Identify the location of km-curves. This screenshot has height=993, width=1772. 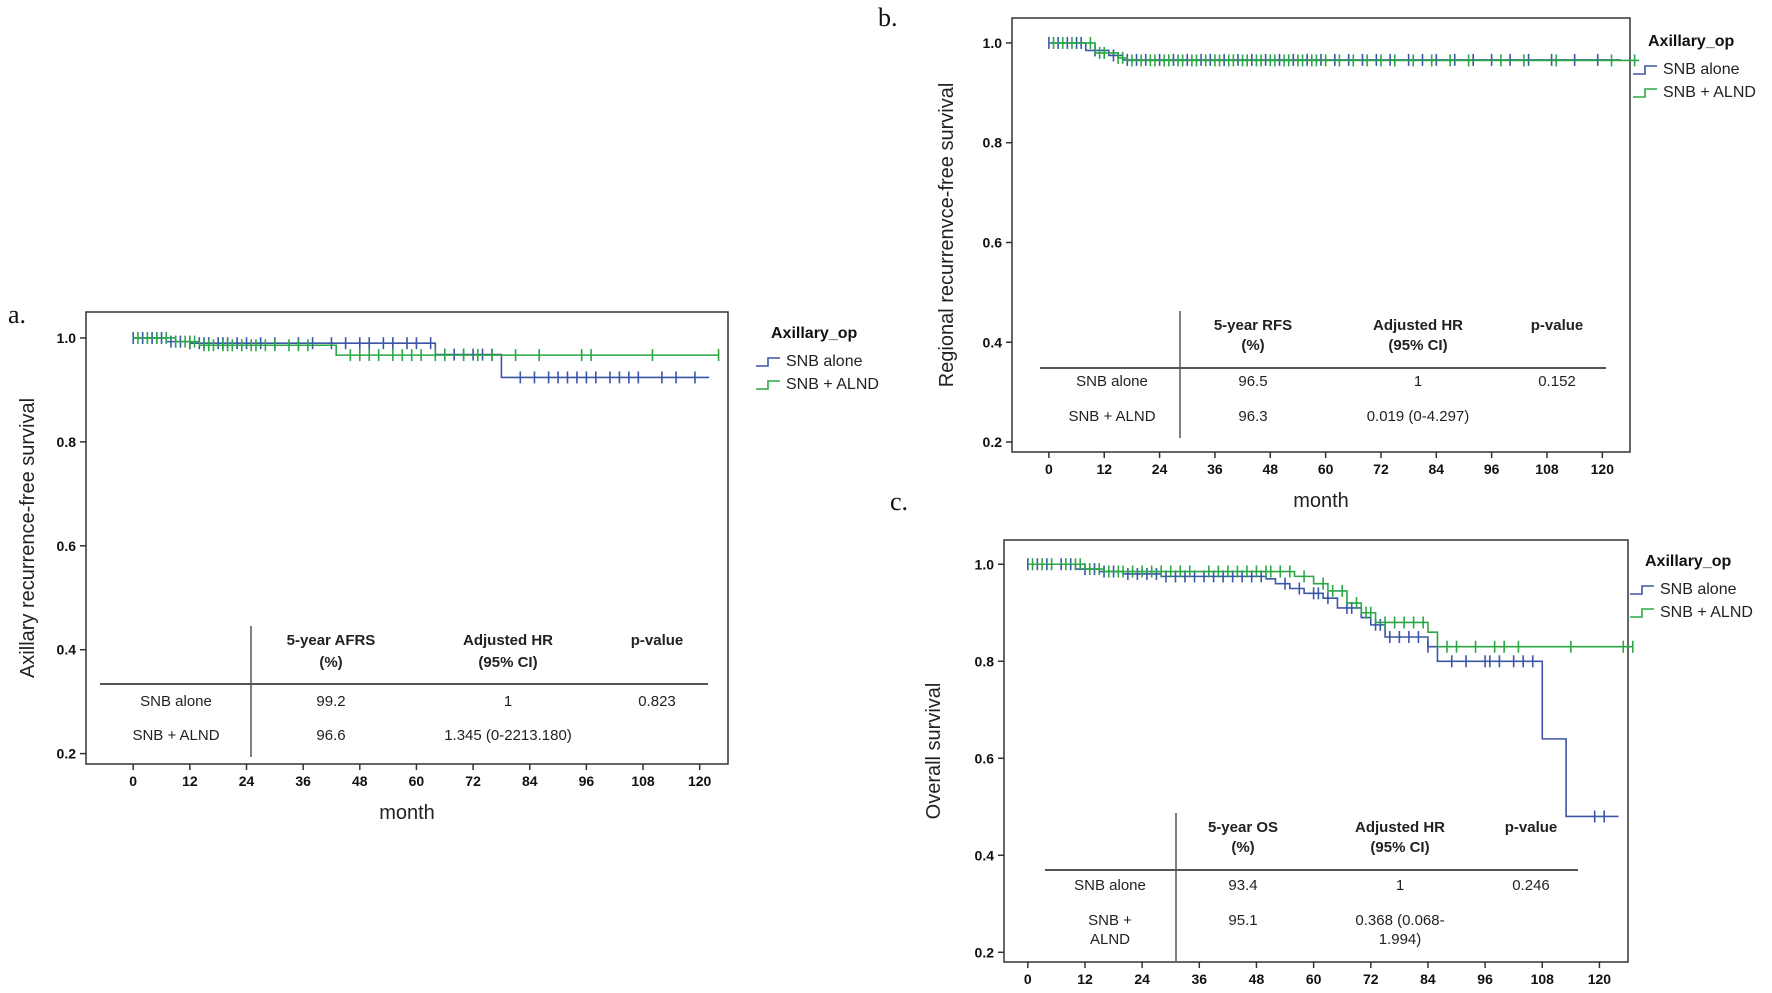
(426, 357).